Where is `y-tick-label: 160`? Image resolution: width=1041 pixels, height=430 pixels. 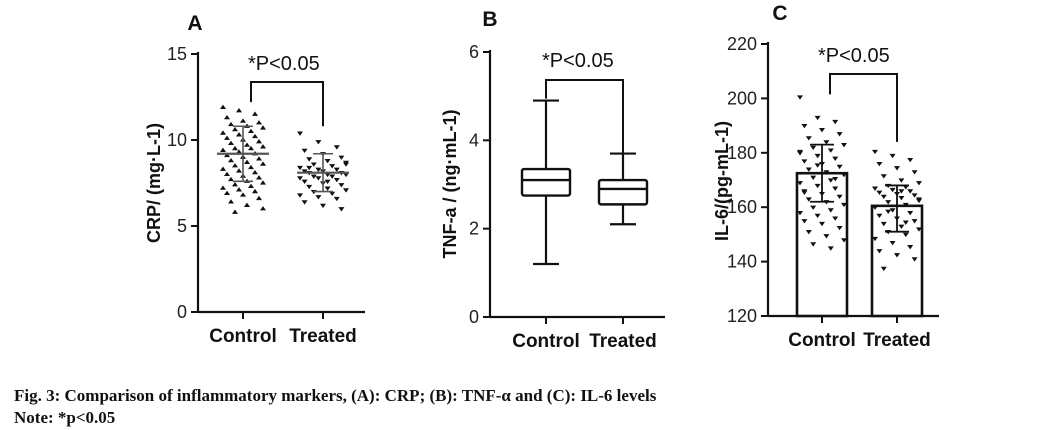
y-tick-label: 160 is located at coordinates (742, 207).